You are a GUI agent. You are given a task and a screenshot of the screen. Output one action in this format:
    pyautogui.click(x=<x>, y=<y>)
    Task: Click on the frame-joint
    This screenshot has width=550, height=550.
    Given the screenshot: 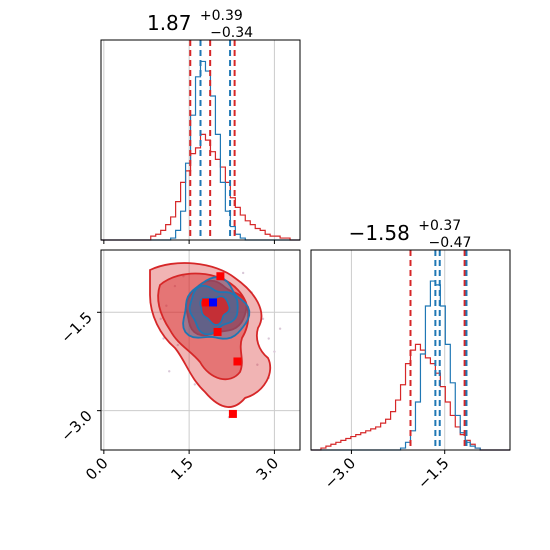 What is the action you would take?
    pyautogui.click(x=200, y=350)
    